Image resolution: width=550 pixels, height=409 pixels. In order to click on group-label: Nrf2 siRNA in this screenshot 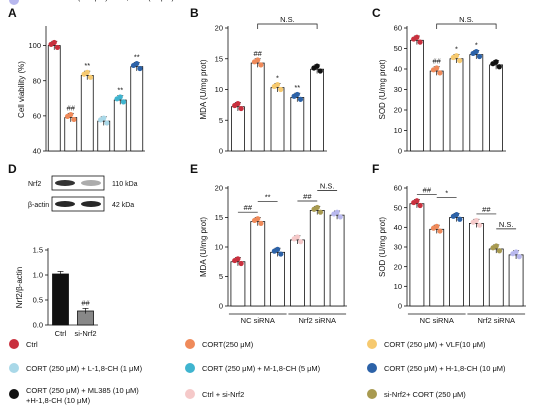, I will do `click(317, 320)`.